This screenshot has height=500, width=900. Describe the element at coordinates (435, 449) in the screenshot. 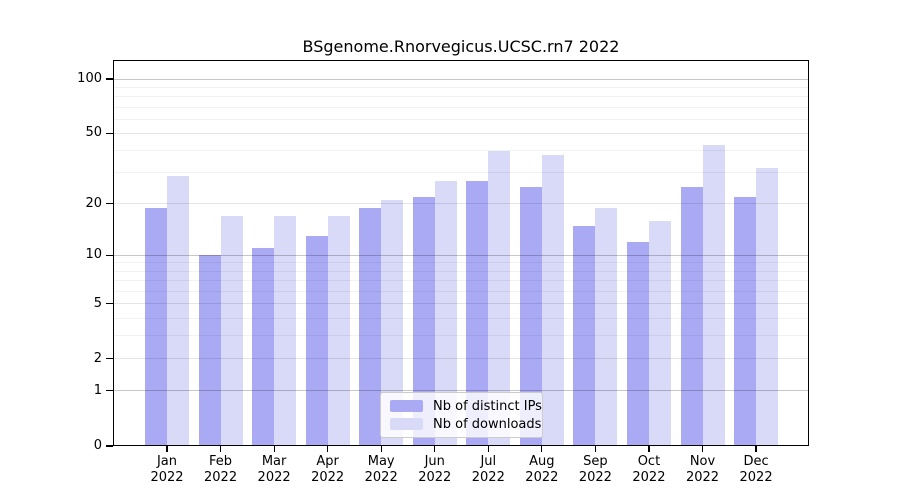

I see `x-tick-jun` at that location.